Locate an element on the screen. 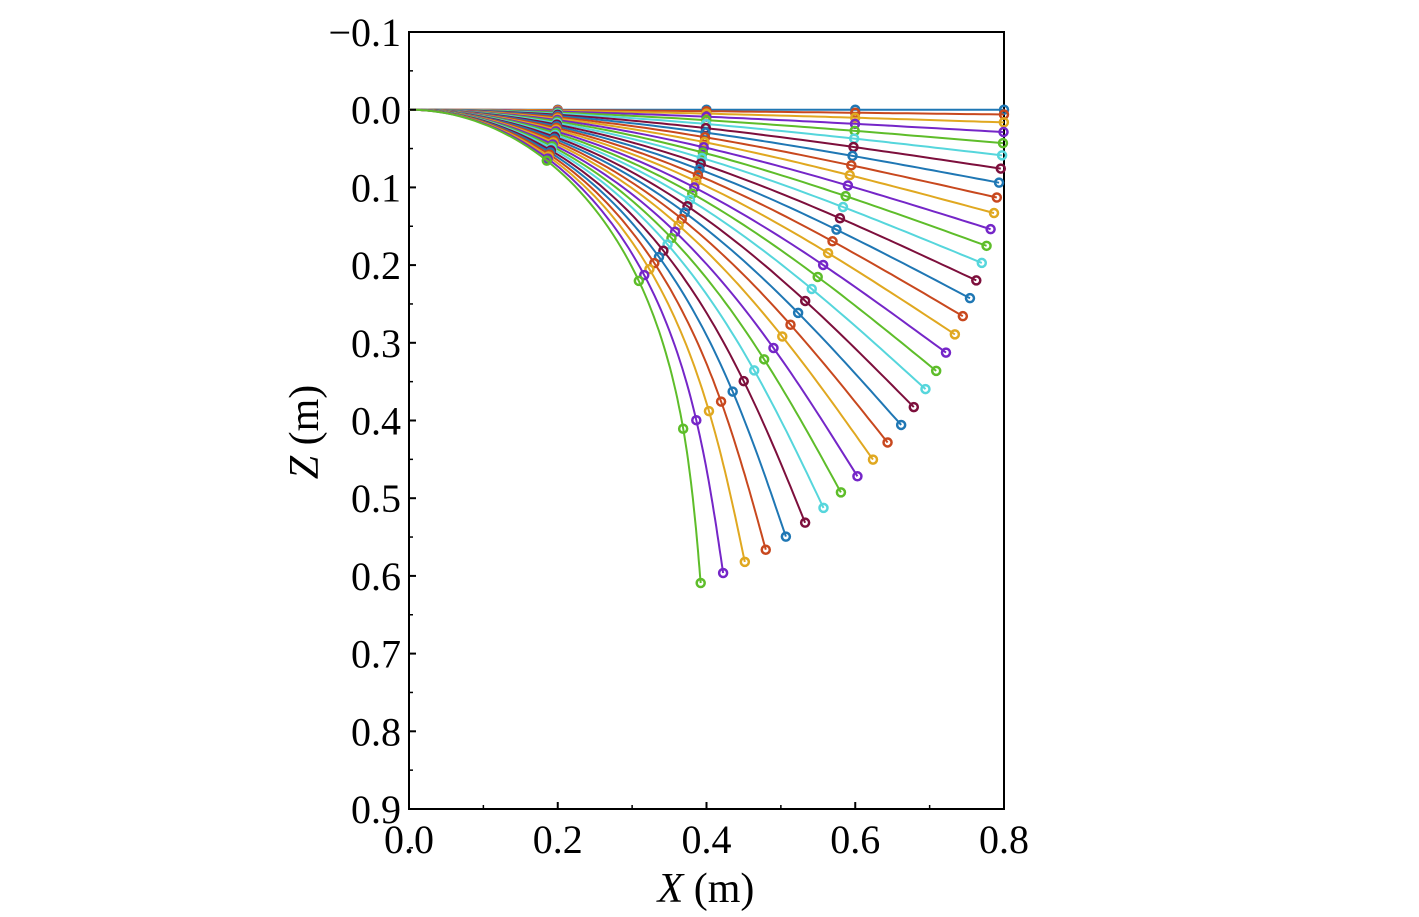  y-axis-ticks: −0.1 0.0 0.1 0.2 0.3 0.4 0.5 0.6 0.7 0.8 0.9 is located at coordinates (372, 429).